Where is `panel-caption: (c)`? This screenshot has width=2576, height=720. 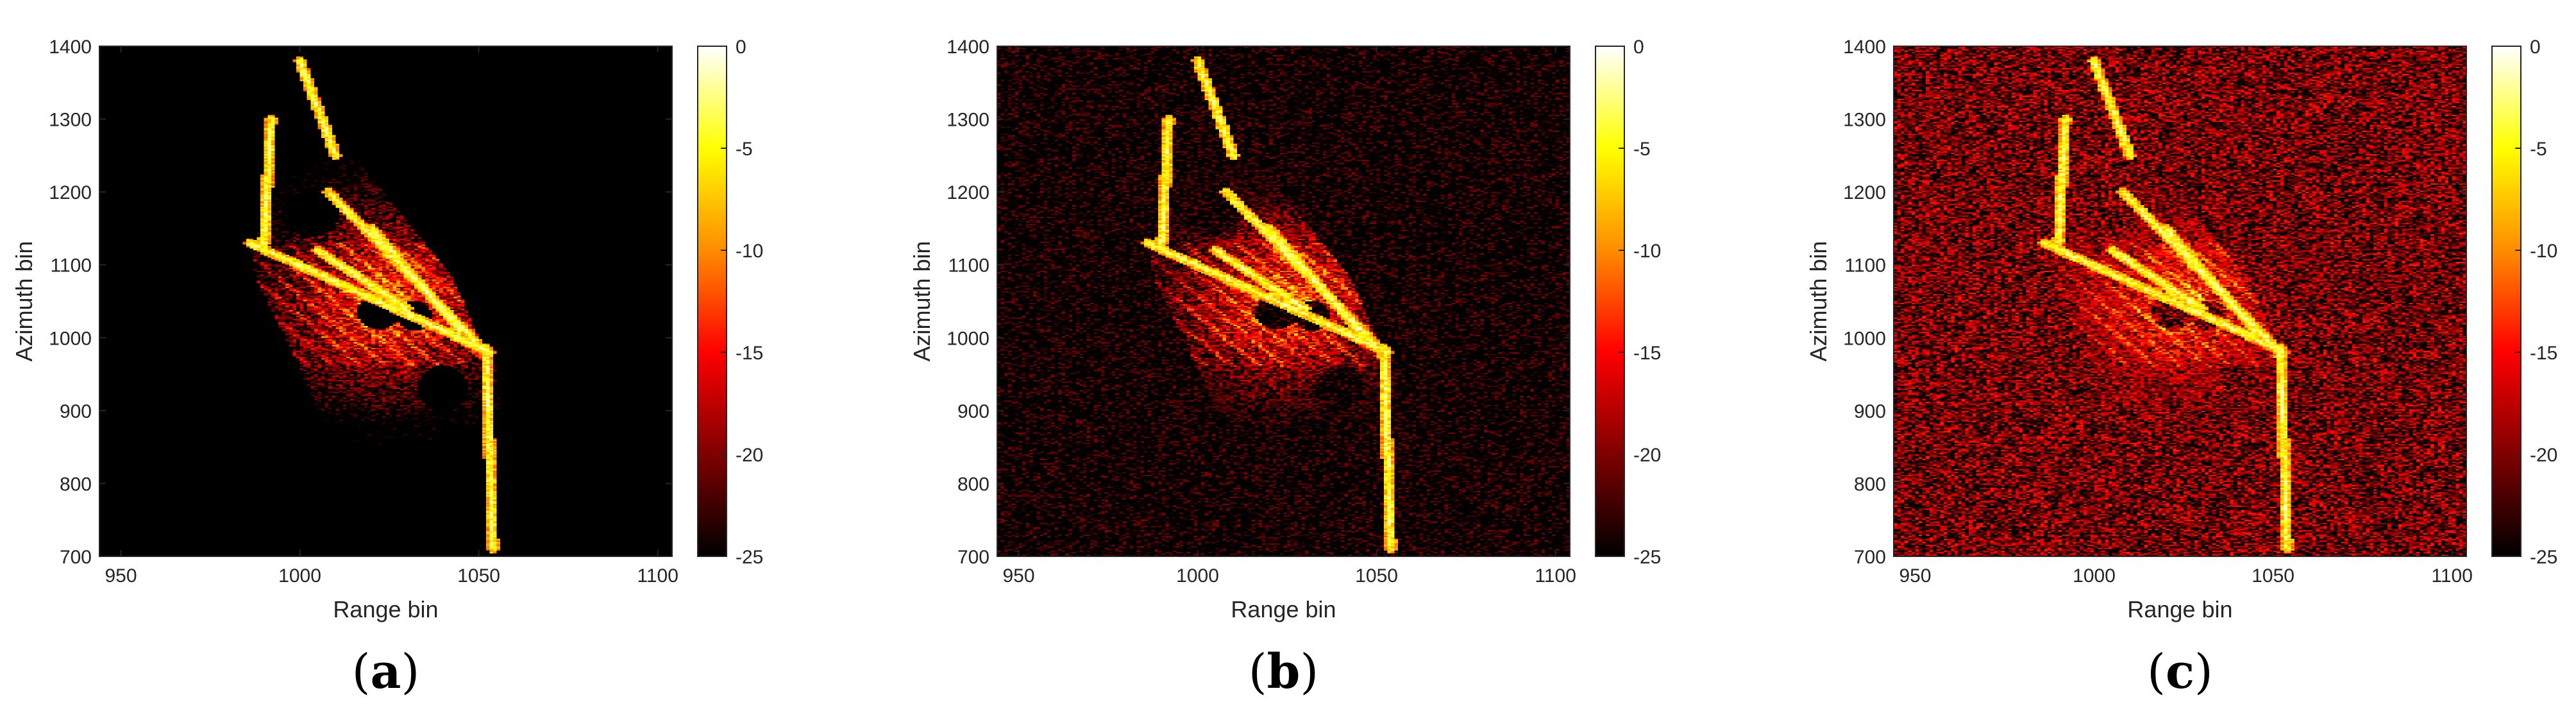 panel-caption: (c) is located at coordinates (2180, 671).